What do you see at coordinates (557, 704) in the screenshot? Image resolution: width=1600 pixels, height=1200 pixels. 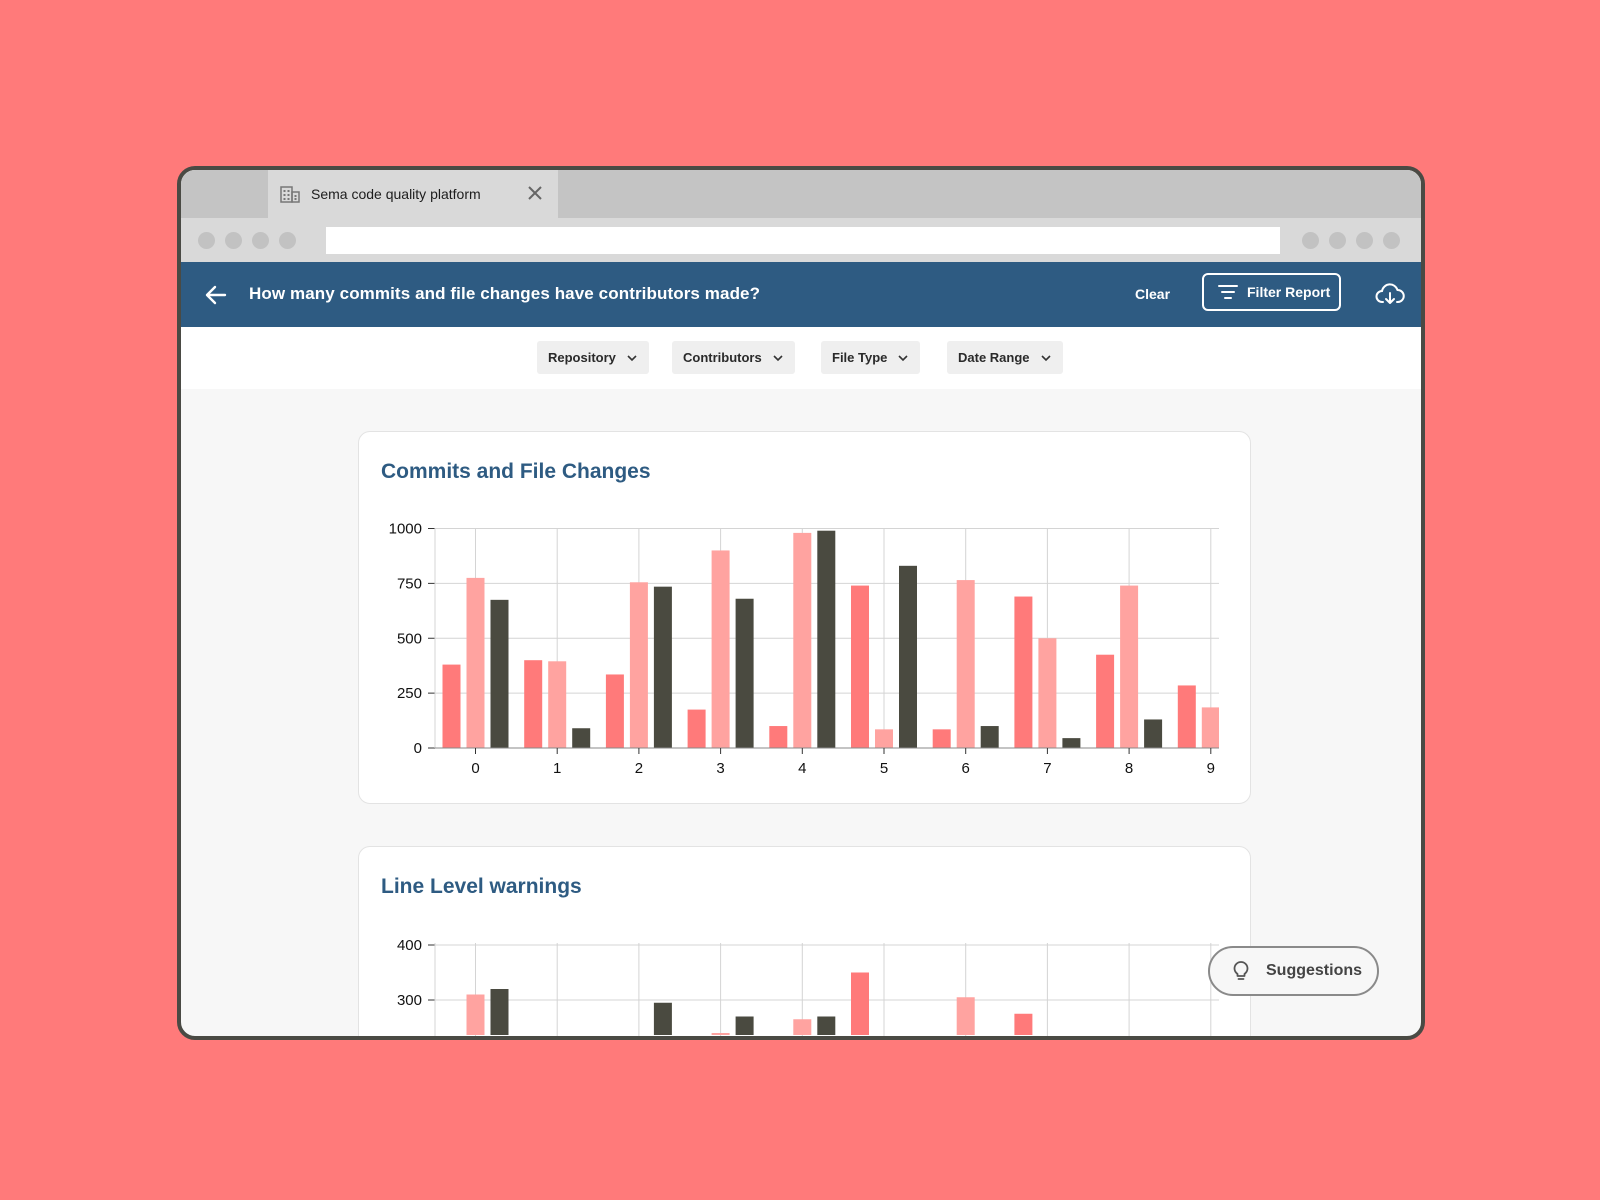 I see `bar-series2-cat1` at bounding box center [557, 704].